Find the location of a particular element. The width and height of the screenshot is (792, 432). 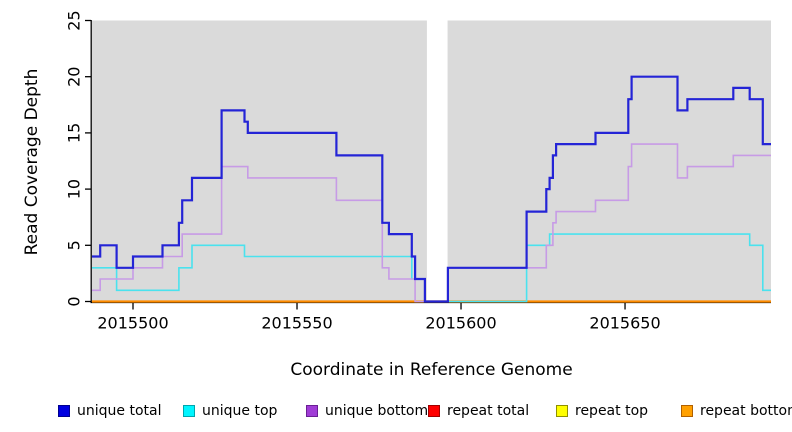

legend-swatch-unique-bottom is located at coordinates (312, 411).